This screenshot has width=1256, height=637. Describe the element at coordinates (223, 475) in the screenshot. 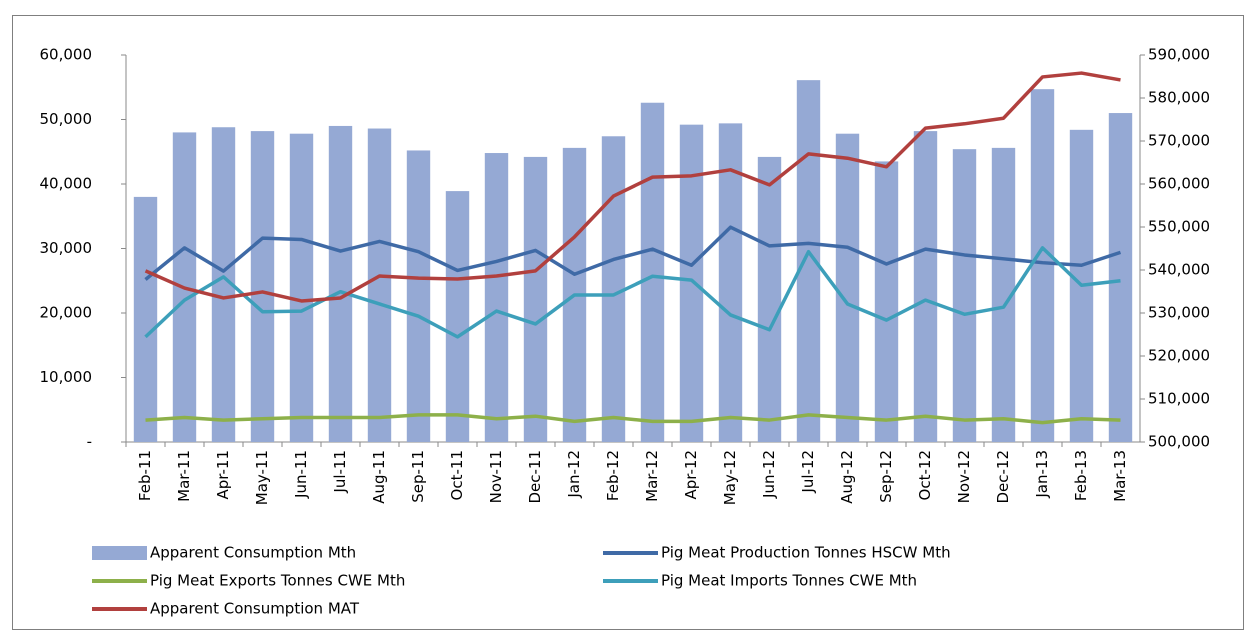

I see `x-tick-label: Apr-11` at that location.